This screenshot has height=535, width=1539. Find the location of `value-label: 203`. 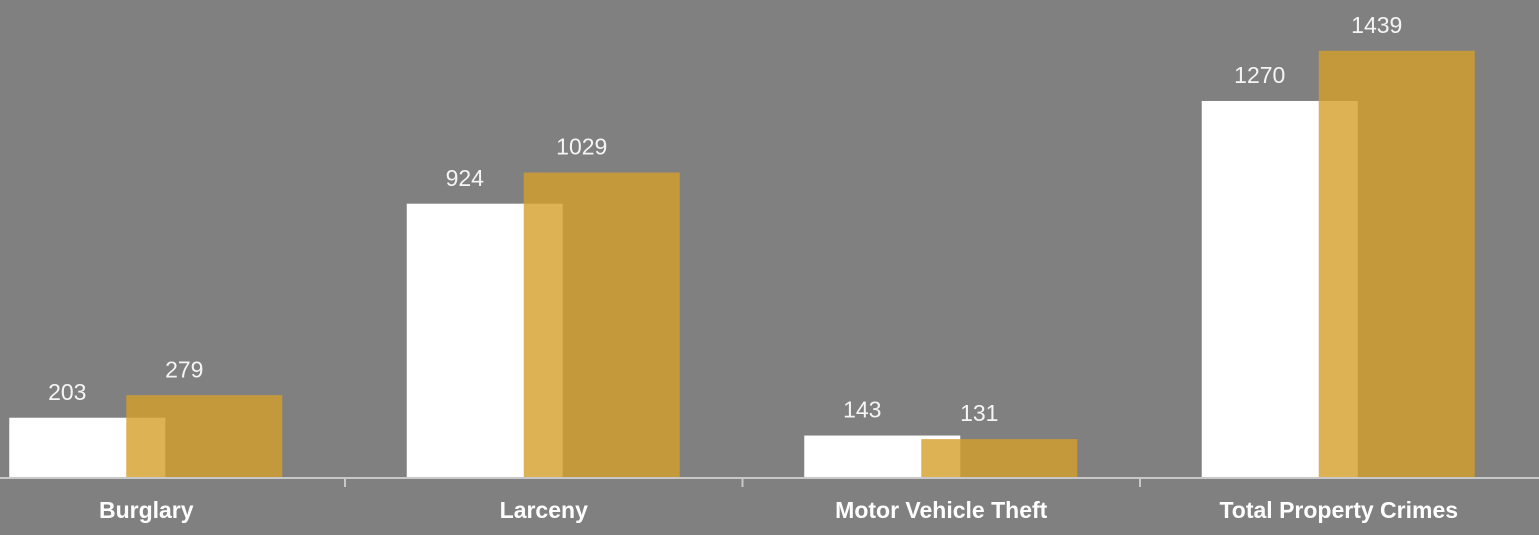

value-label: 203 is located at coordinates (67, 392).